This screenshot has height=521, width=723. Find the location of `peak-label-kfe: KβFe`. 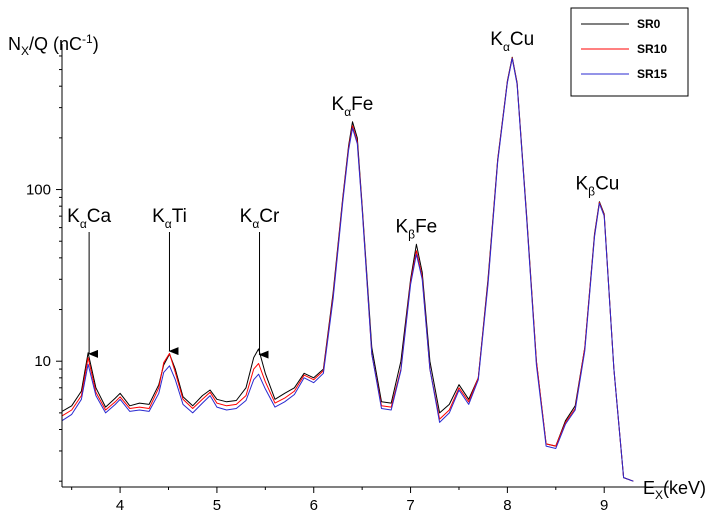

peak-label-kfe: KβFe is located at coordinates (416, 228).